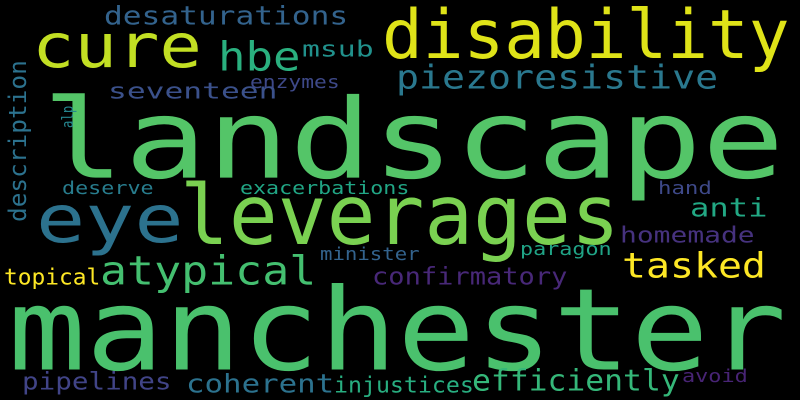  I want to click on word-avoid: avoid, so click(715, 375).